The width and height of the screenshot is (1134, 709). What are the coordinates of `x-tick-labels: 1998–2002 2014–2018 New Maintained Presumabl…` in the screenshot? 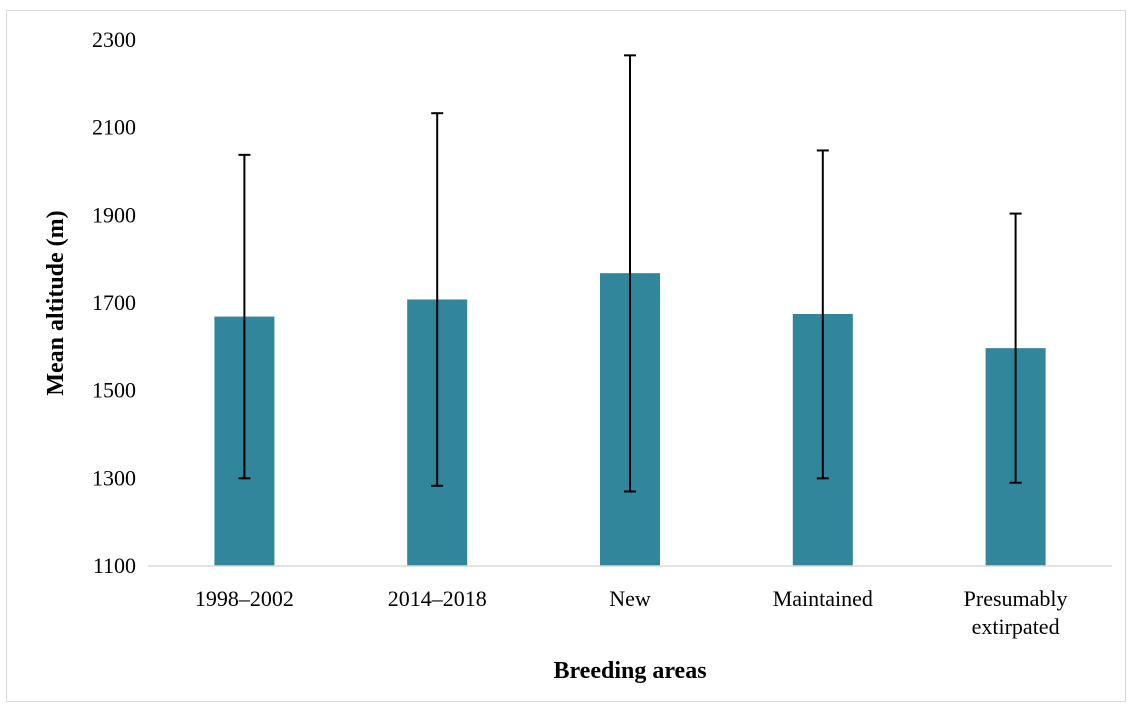 It's located at (631, 612).